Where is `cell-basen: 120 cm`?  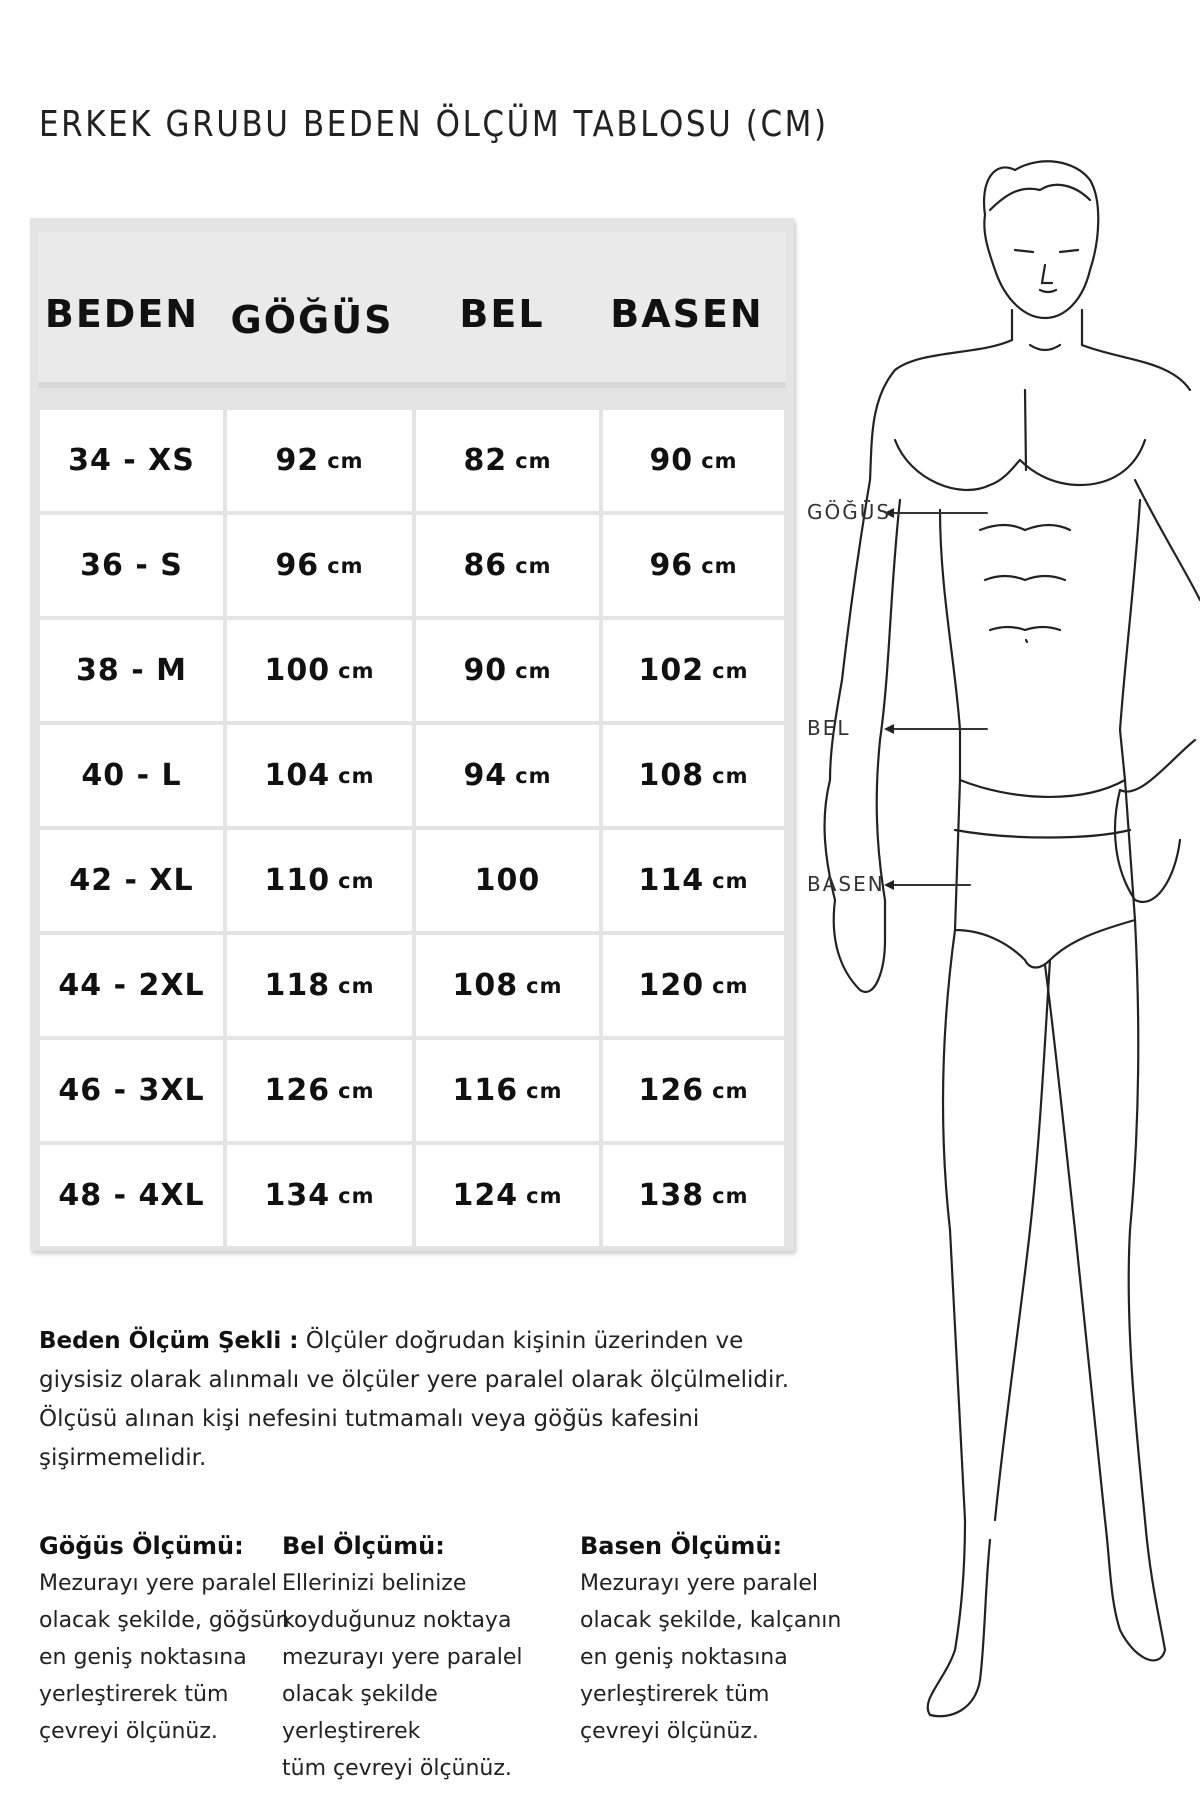
cell-basen: 120 cm is located at coordinates (693, 985).